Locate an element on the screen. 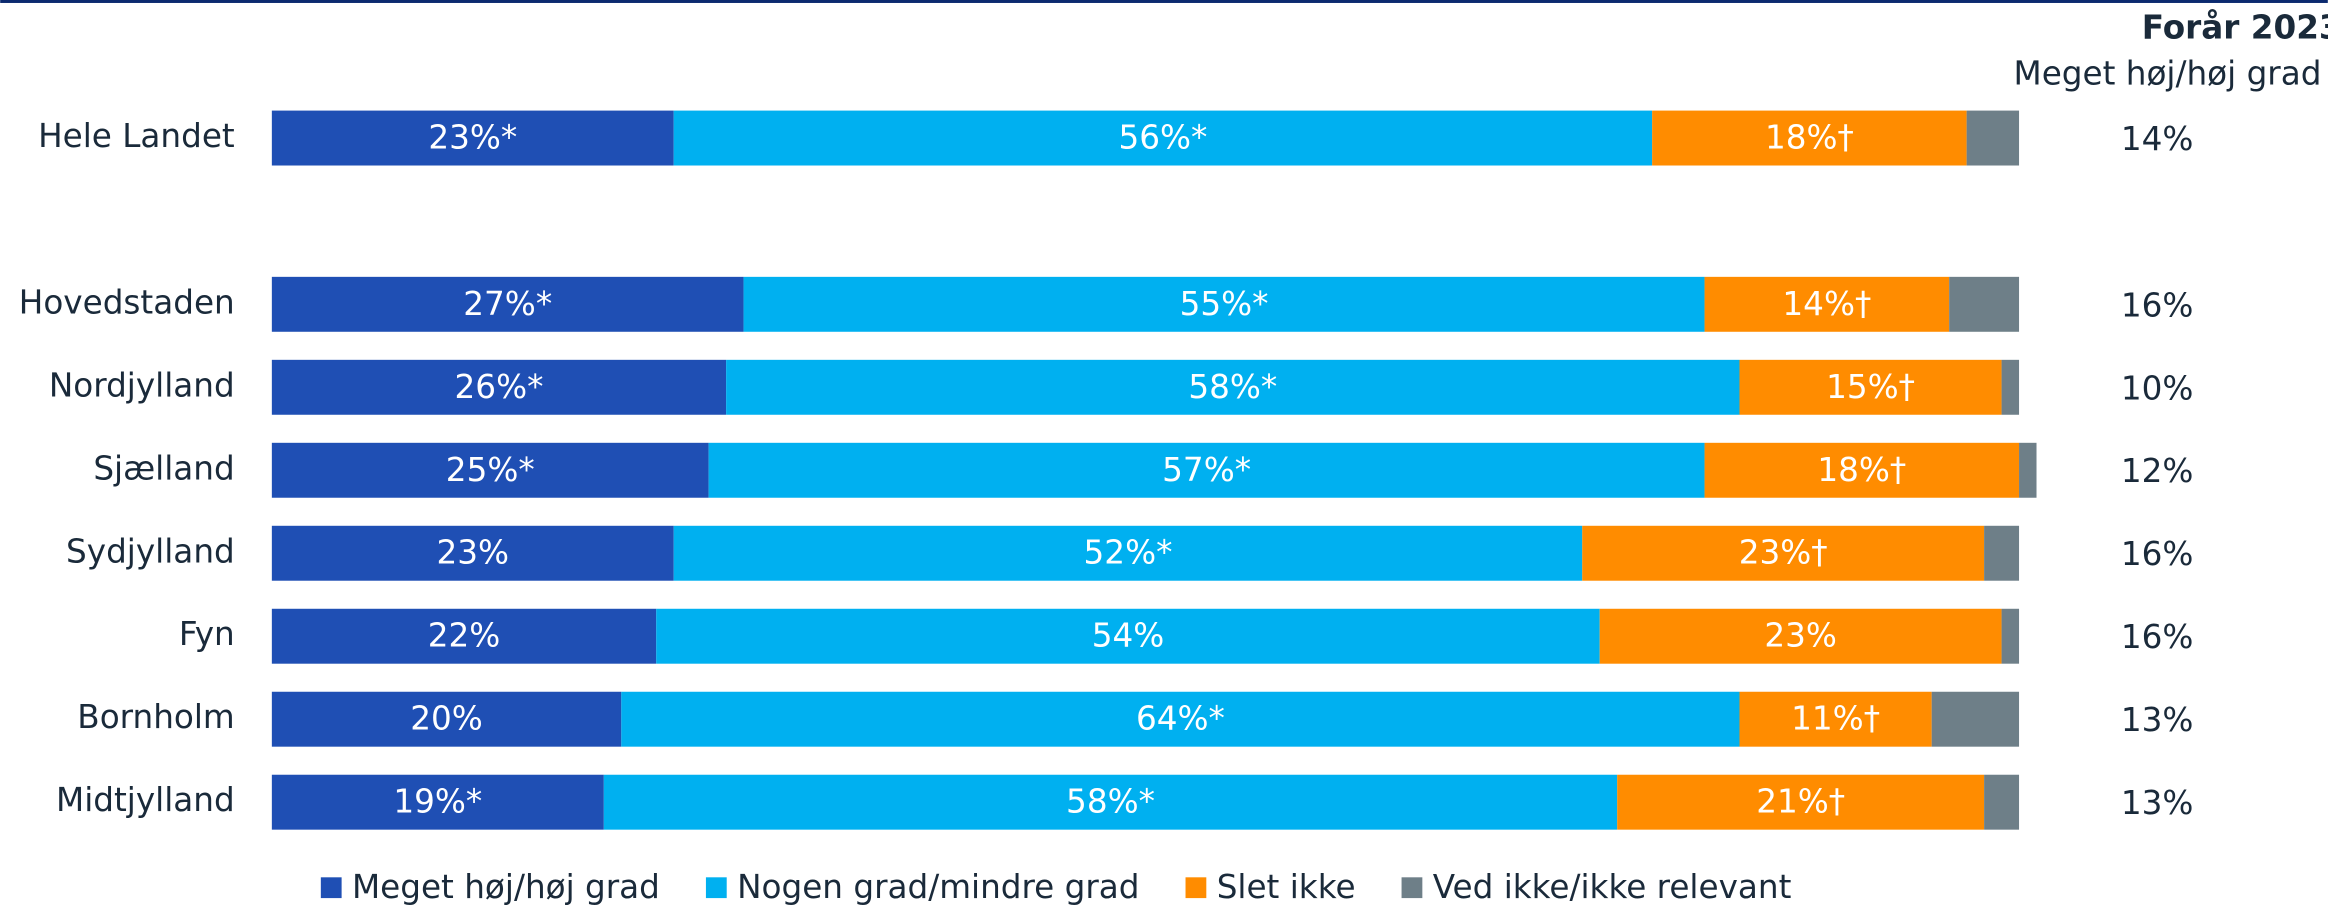 This screenshot has height=907, width=2328. value-label: 64%* is located at coordinates (1180, 719).